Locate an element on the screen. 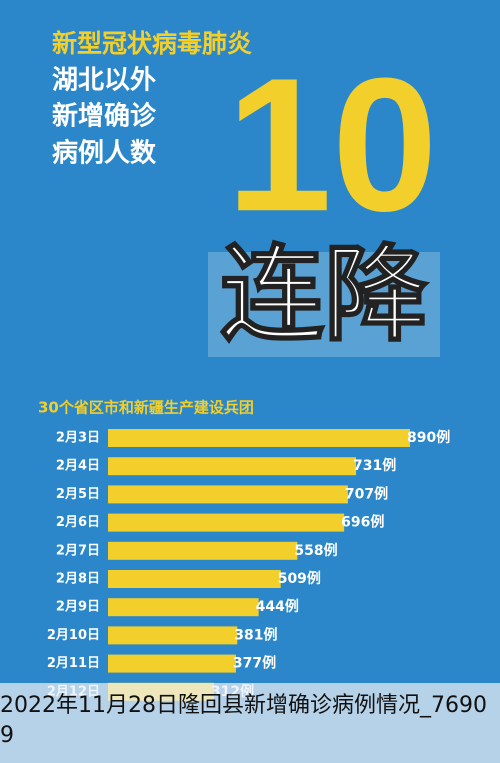  headline: 新增确诊 is located at coordinates (104, 116).